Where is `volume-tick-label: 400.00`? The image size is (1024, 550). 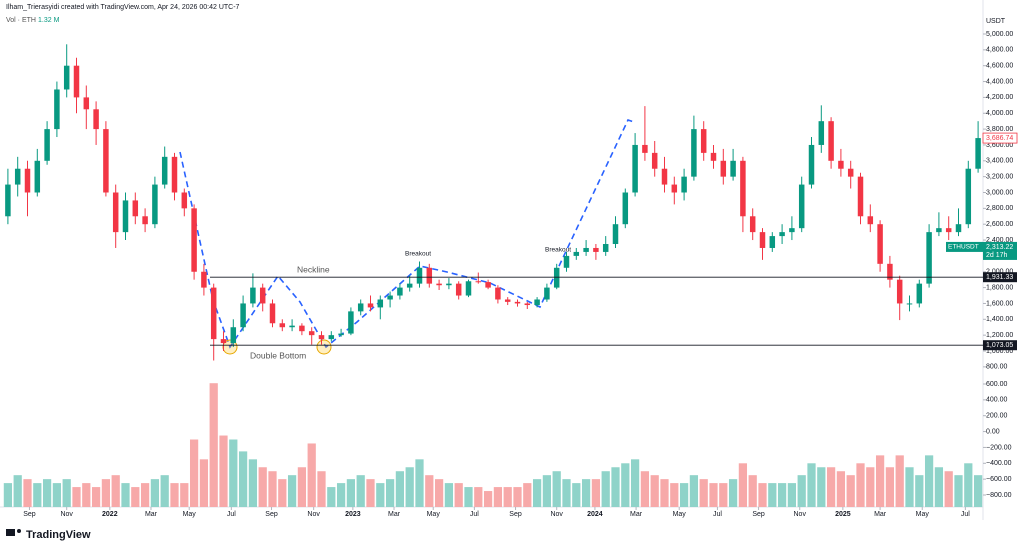
volume-tick-label: 400.00 is located at coordinates (997, 400).